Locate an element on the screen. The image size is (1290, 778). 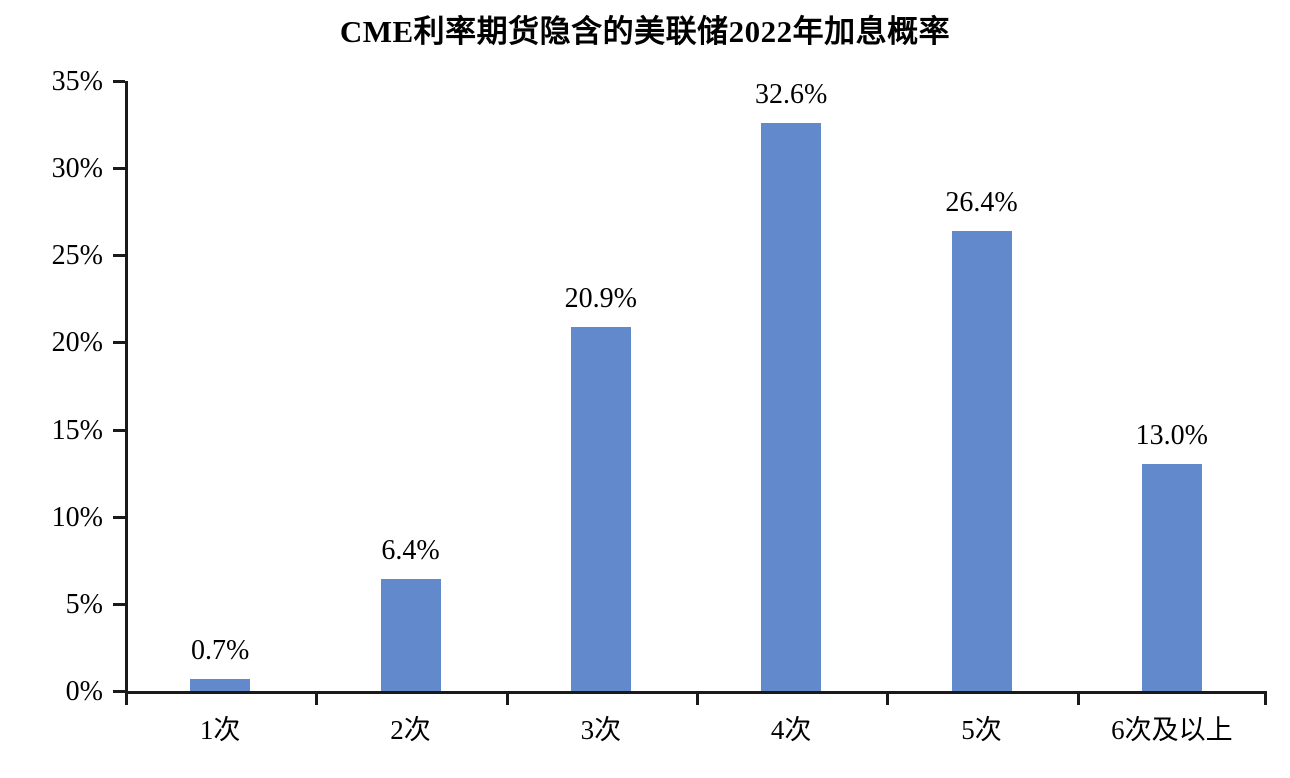
x-axis-category-label: 3次 is located at coordinates (601, 730).